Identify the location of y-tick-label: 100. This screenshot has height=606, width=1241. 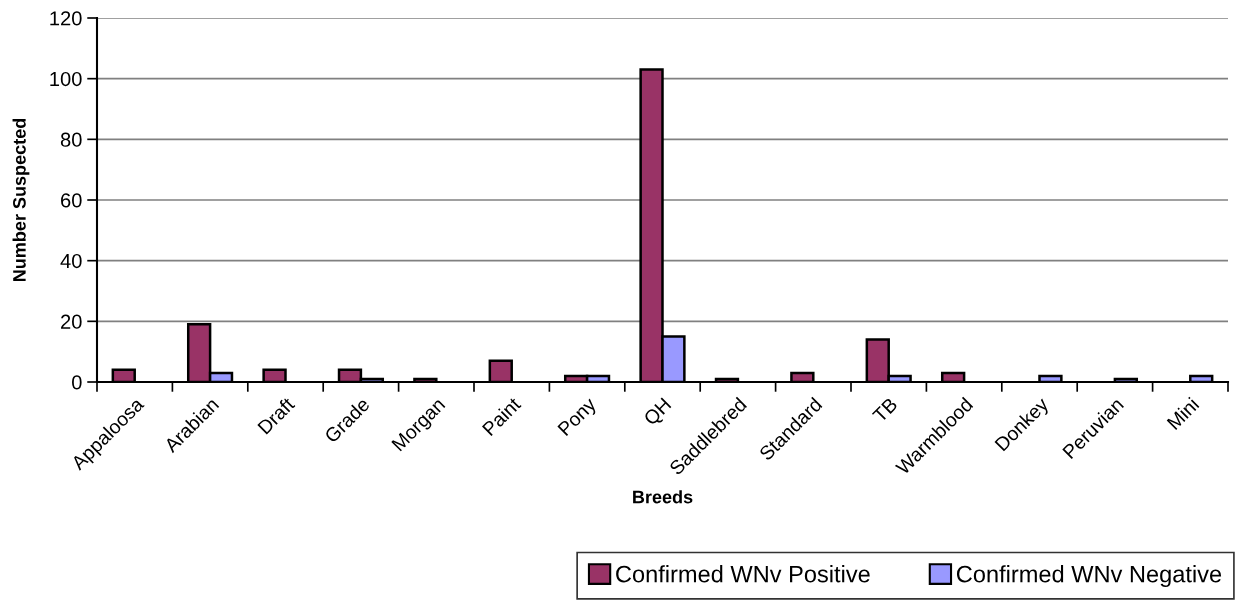
(66, 79).